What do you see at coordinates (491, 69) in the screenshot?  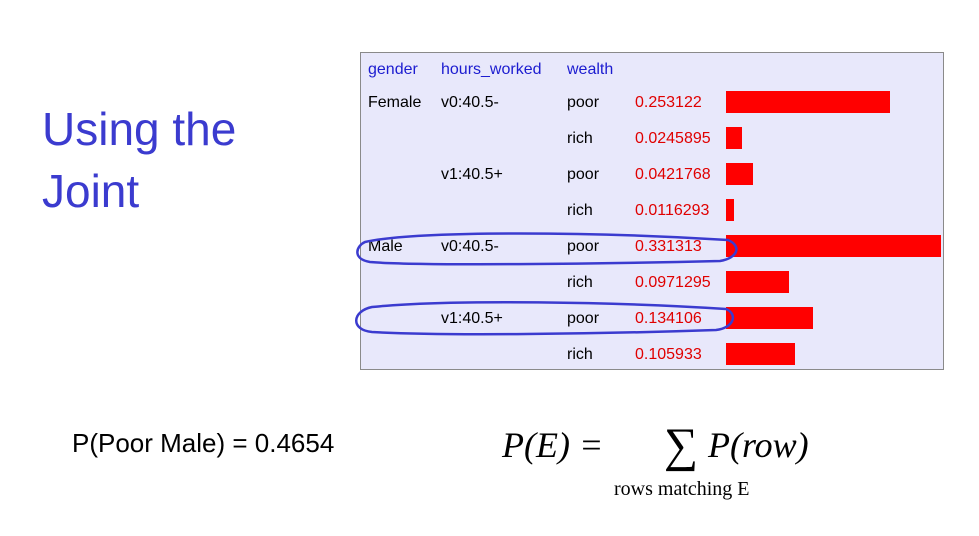 I see `header-hours-worked: hours_worked` at bounding box center [491, 69].